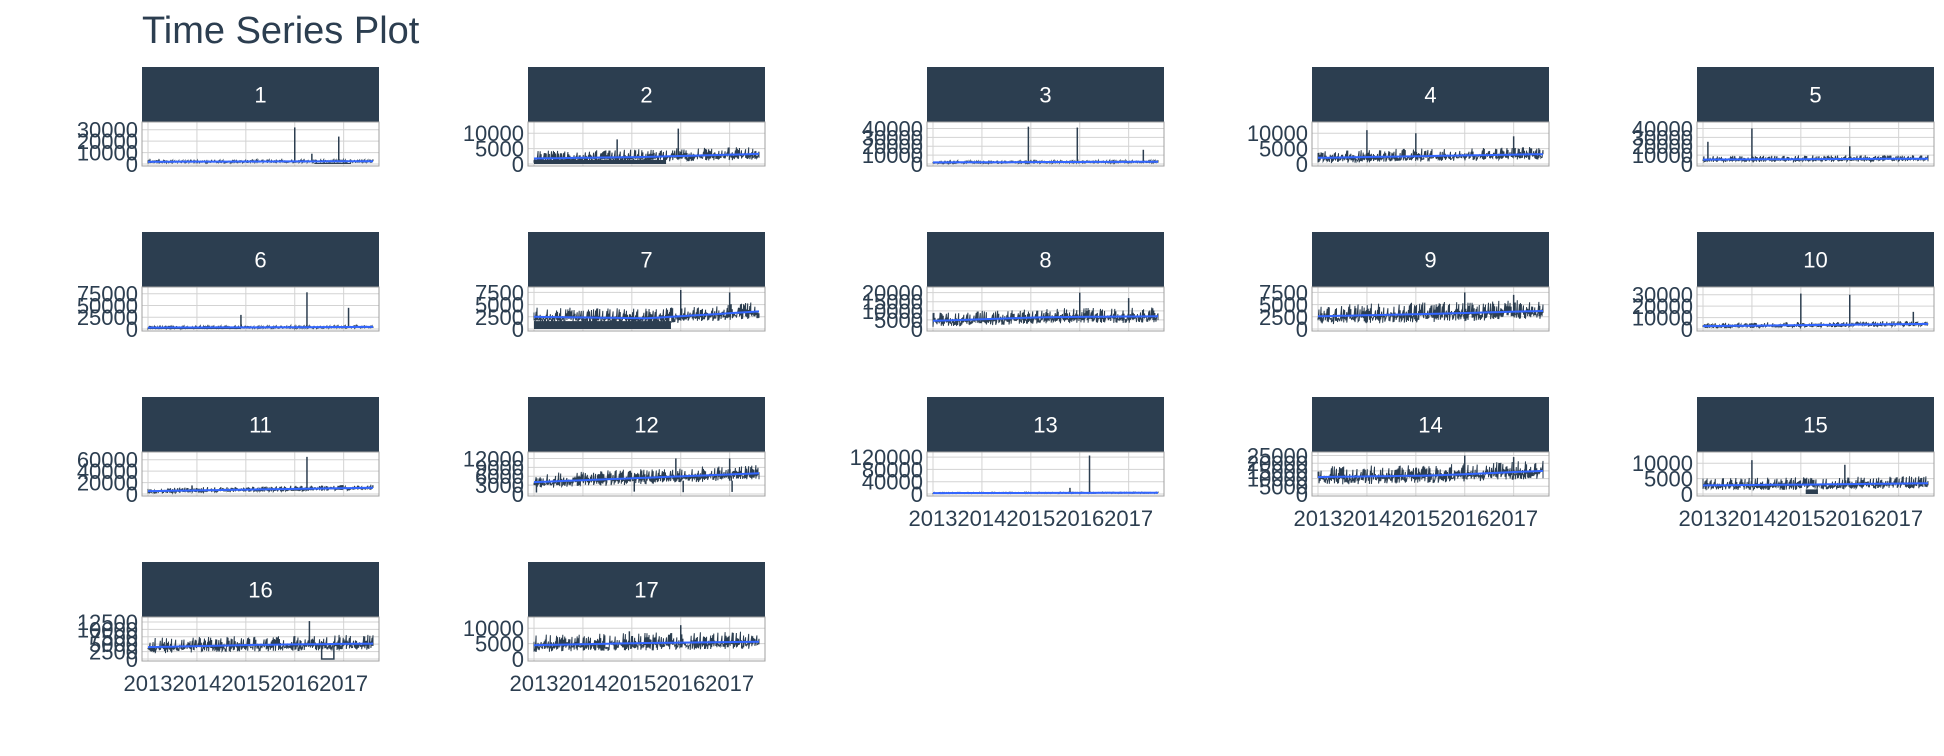  I want to click on facet-strip-label: 5, so click(1815, 95).